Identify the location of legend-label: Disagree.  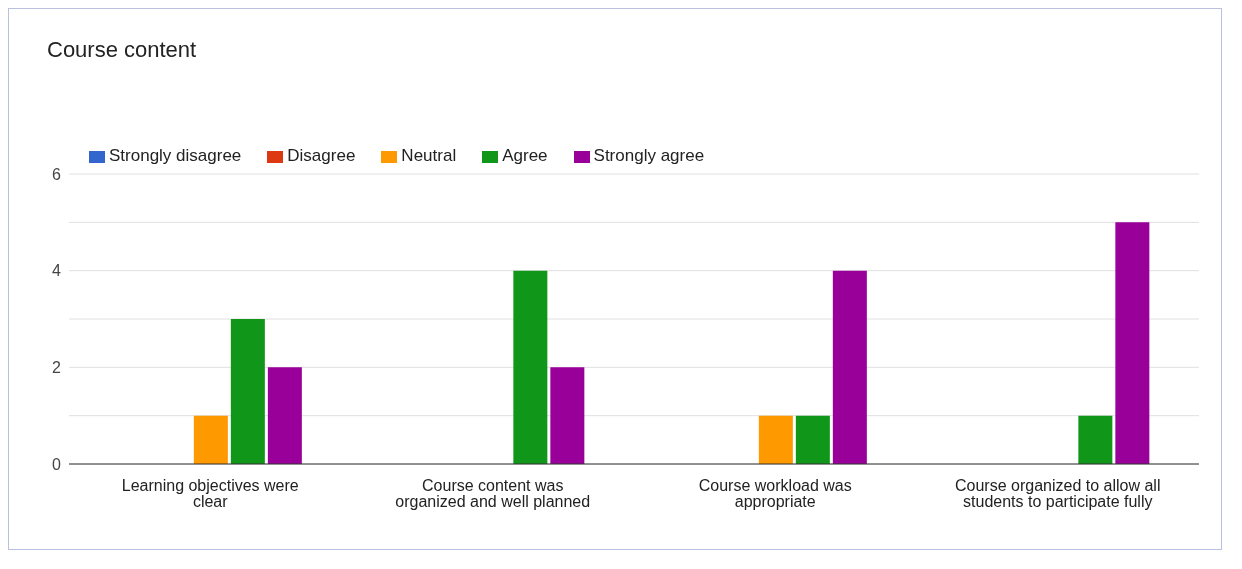
(321, 155).